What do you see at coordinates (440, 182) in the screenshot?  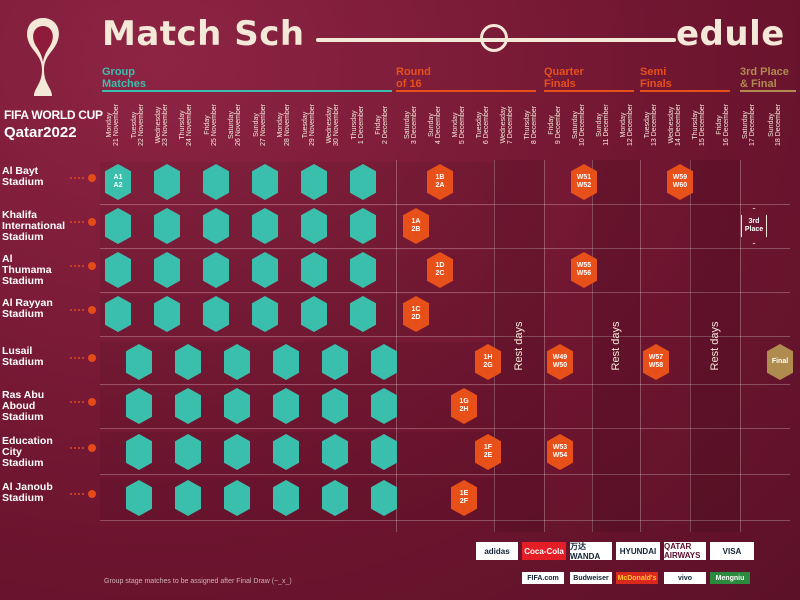 I see `match-hexagon: 1B 2A` at bounding box center [440, 182].